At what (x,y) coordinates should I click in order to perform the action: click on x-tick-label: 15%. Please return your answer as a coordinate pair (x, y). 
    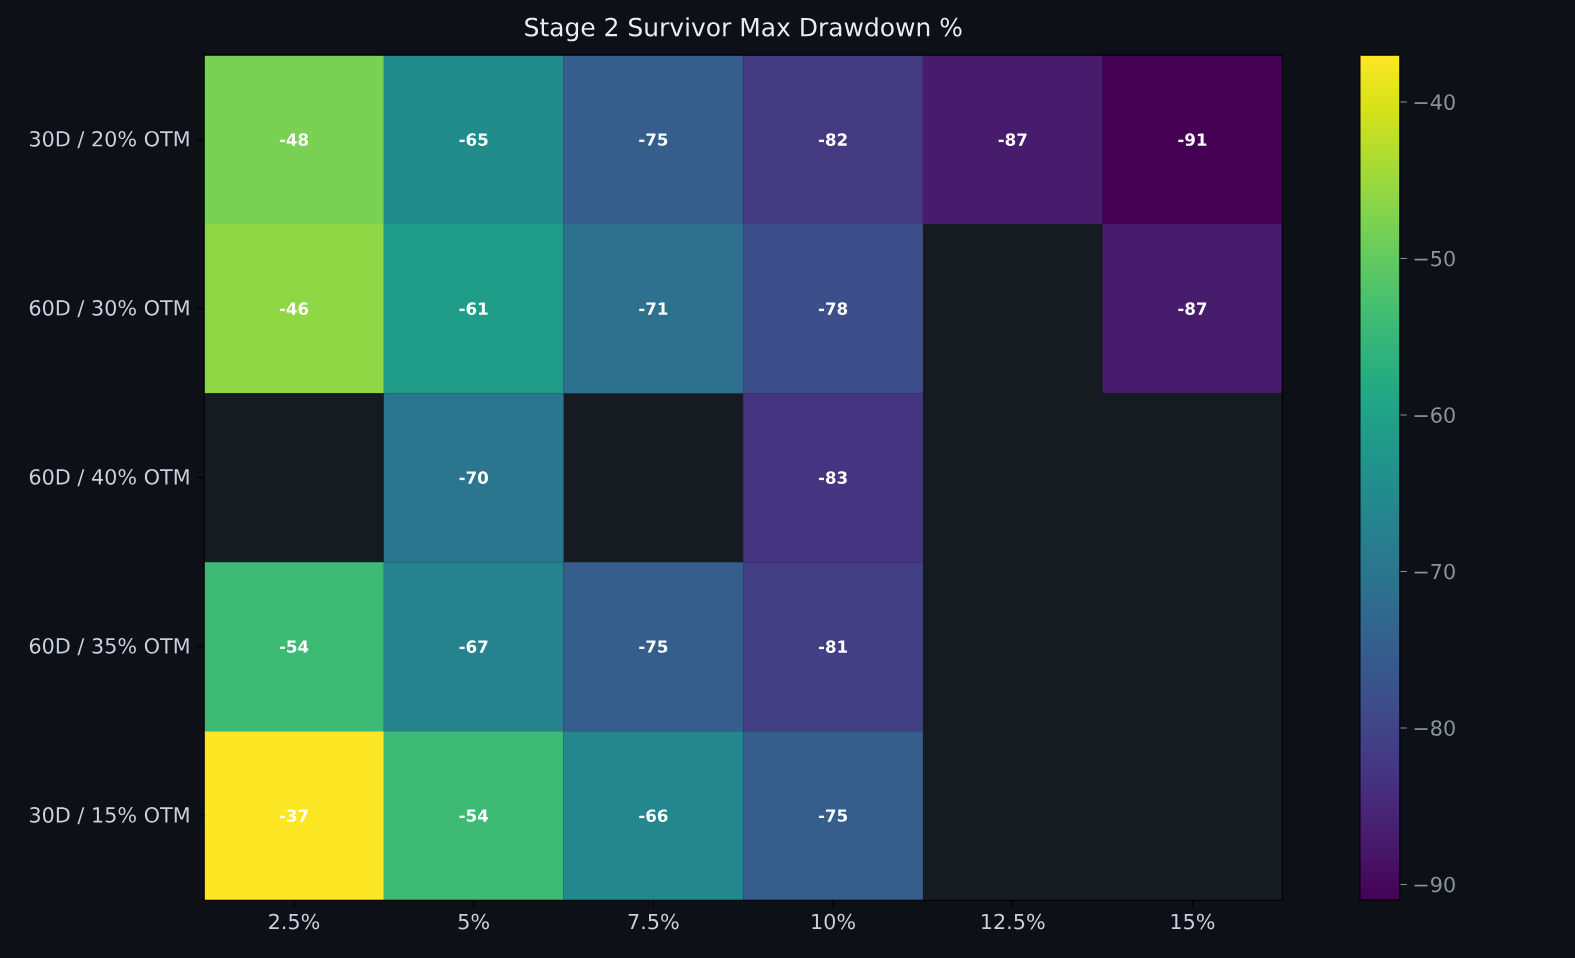
    Looking at the image, I should click on (1193, 921).